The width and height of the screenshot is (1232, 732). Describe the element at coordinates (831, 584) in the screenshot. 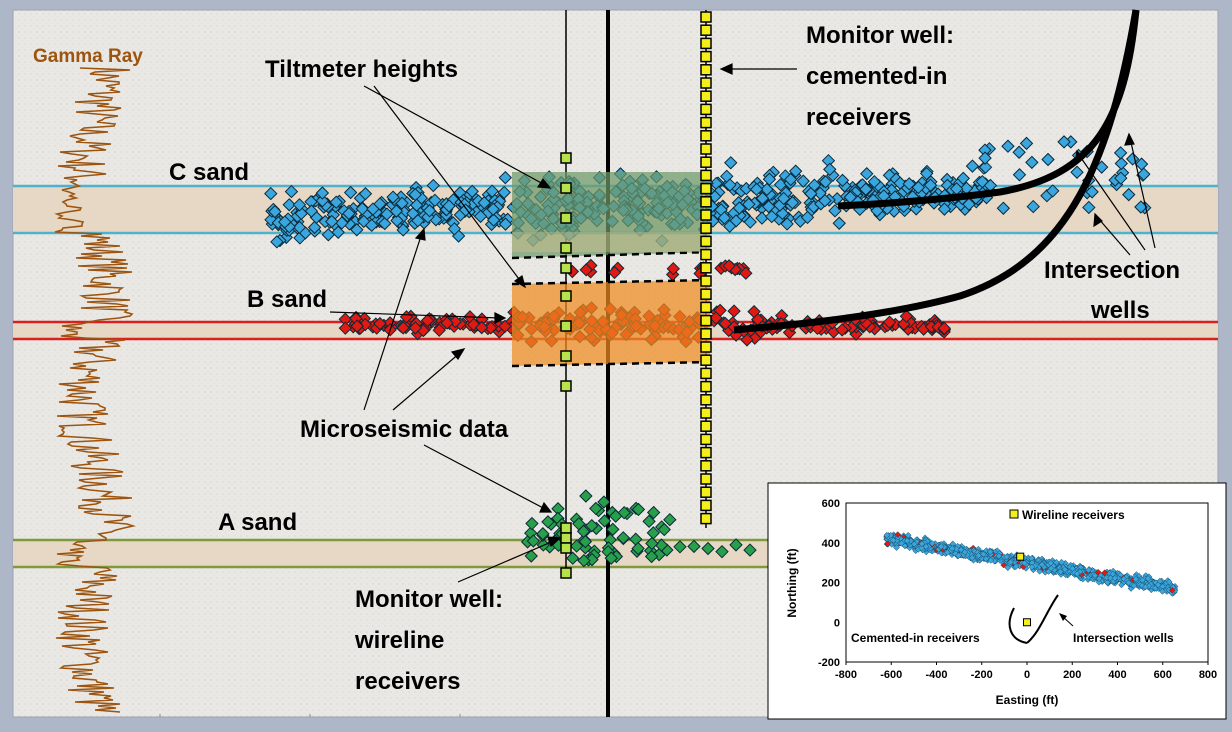

I see `inset-y-tick-label: 200` at that location.